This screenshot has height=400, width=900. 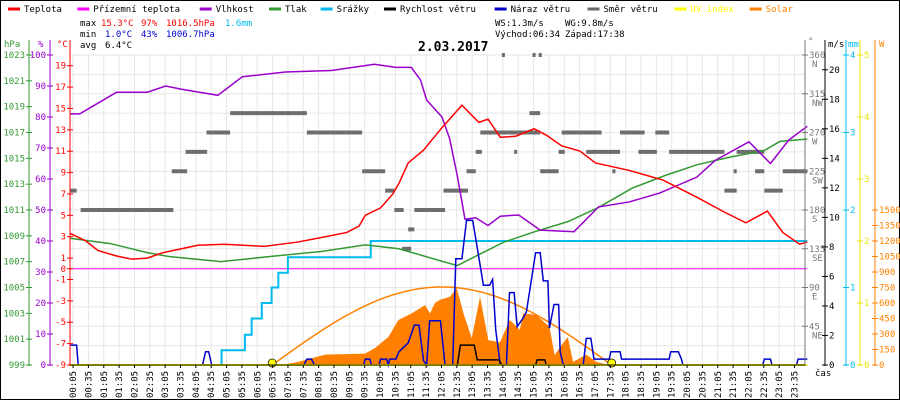 I want to click on temperature-tick-label: 3, so click(x=63, y=238).